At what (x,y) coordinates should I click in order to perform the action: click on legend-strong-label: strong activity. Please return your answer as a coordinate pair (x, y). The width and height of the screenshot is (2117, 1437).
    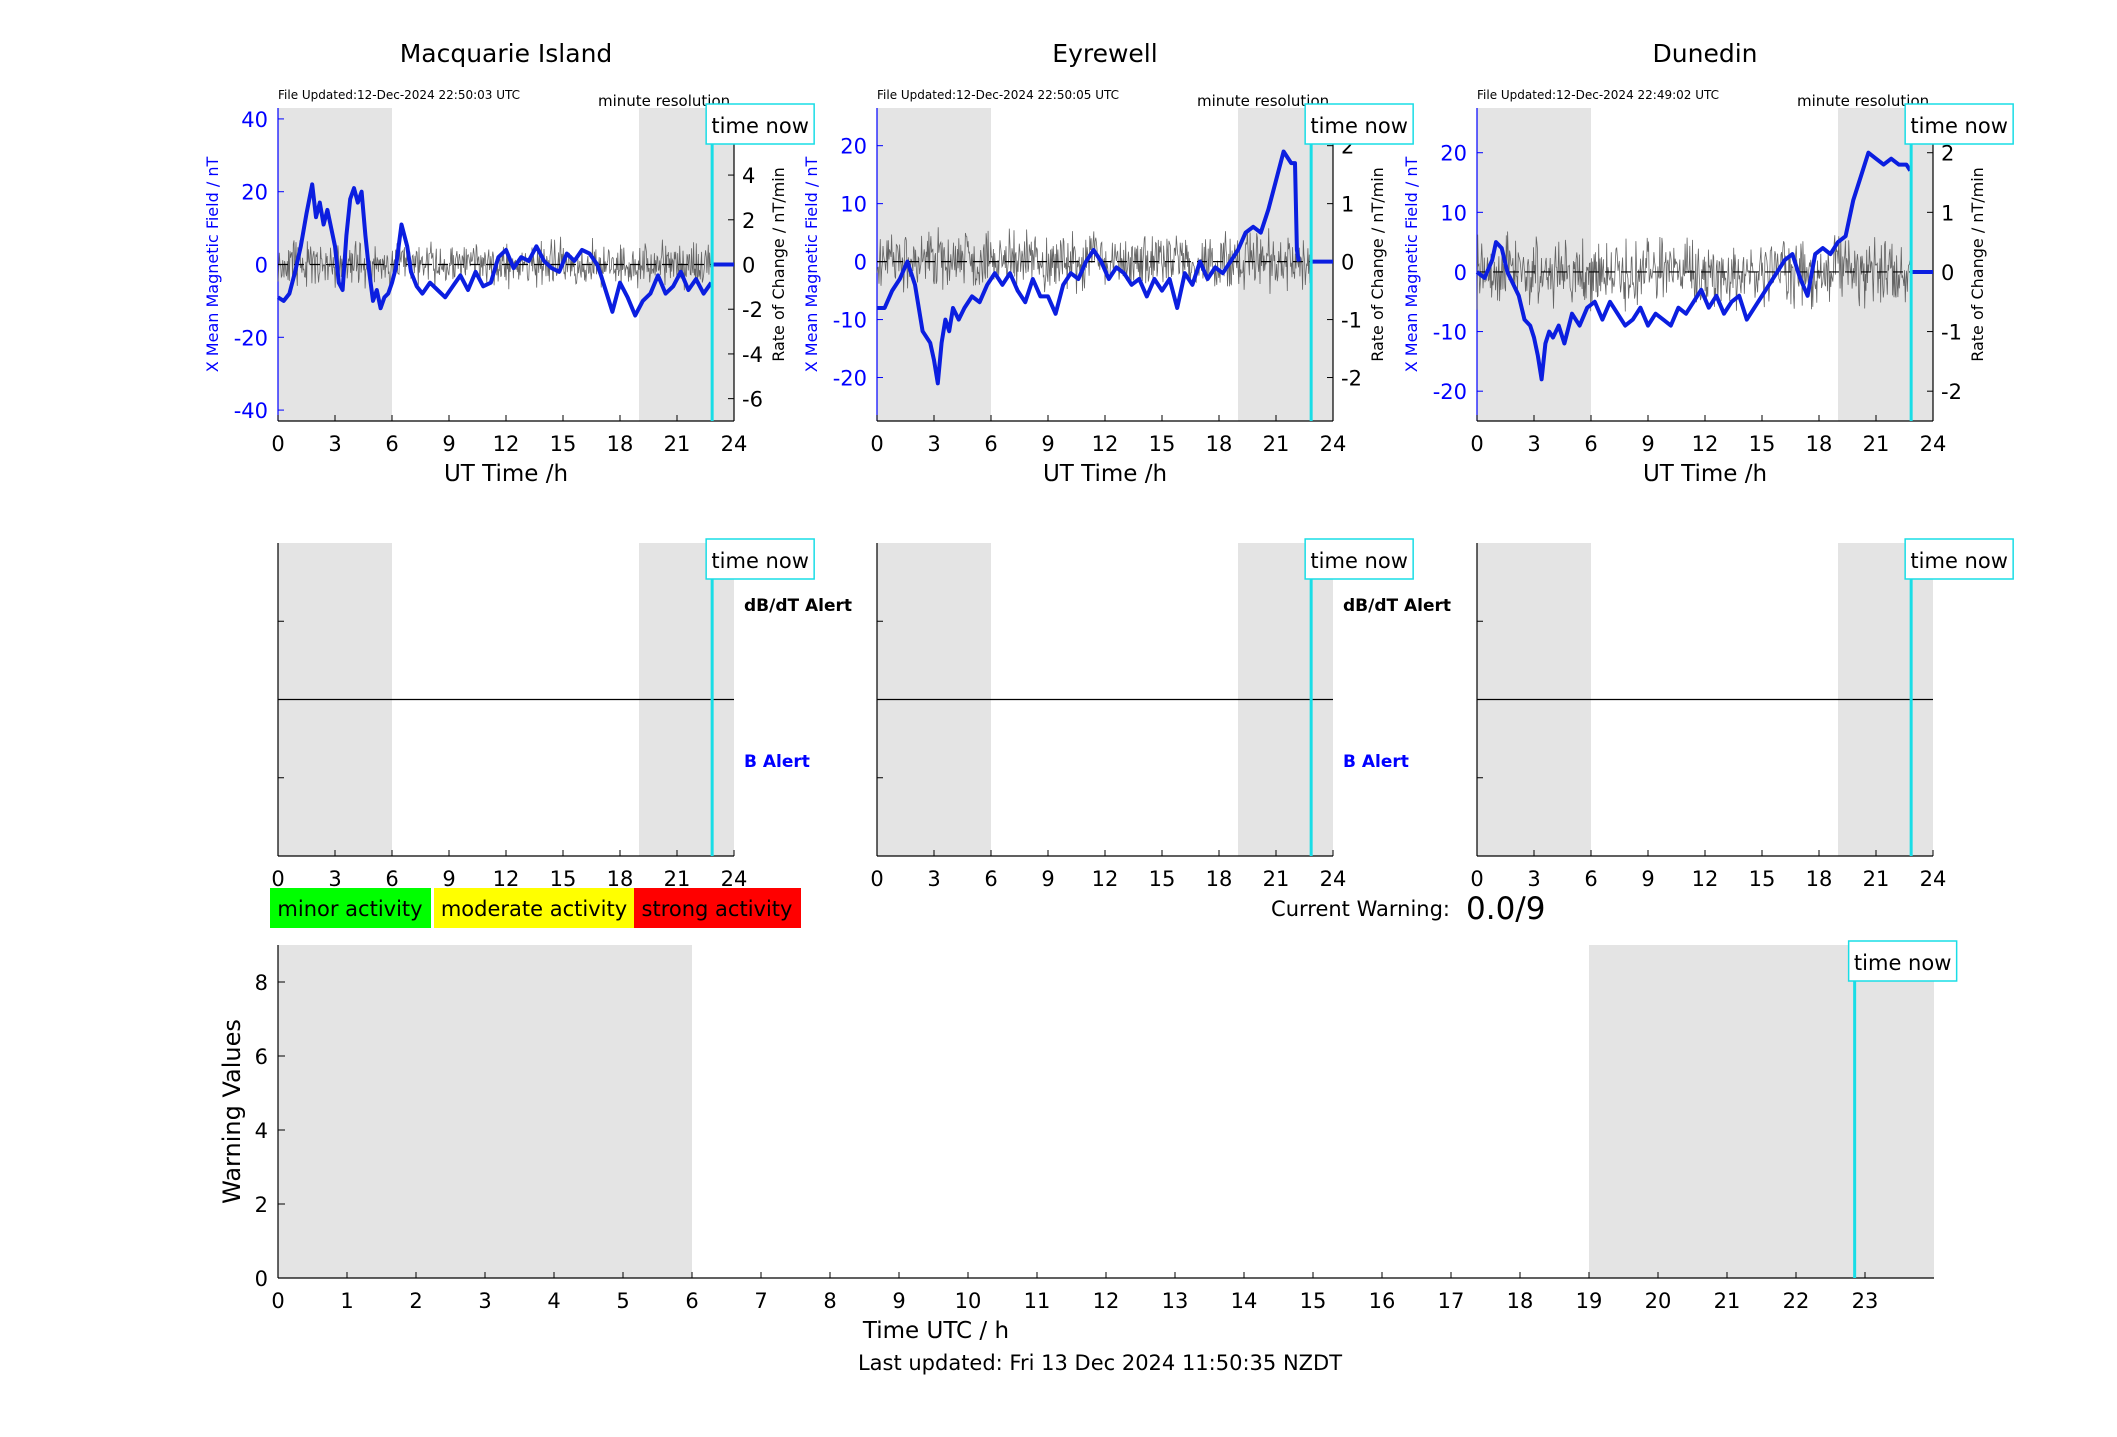
    Looking at the image, I should click on (717, 909).